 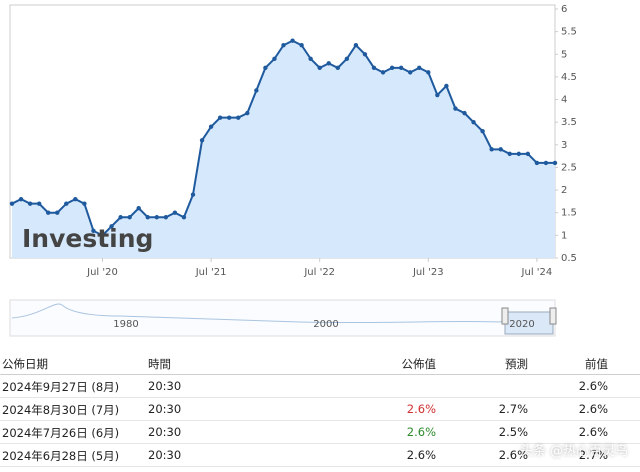 I want to click on cell: 2024年7月26日 (6月), so click(x=61, y=433).